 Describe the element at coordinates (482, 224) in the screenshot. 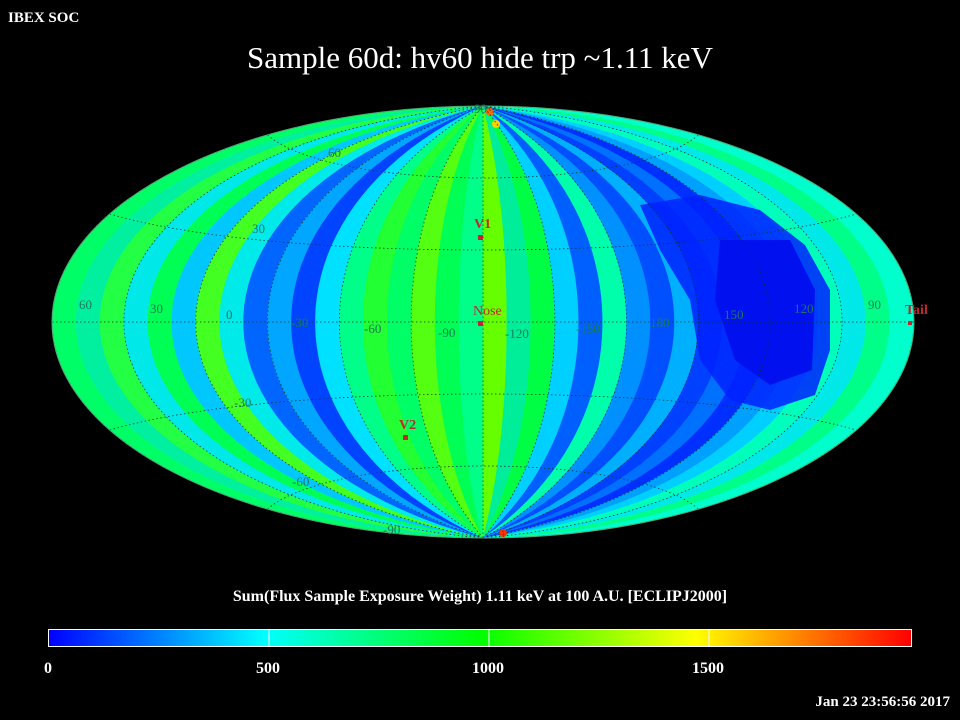

I see `svg-text: V1` at that location.